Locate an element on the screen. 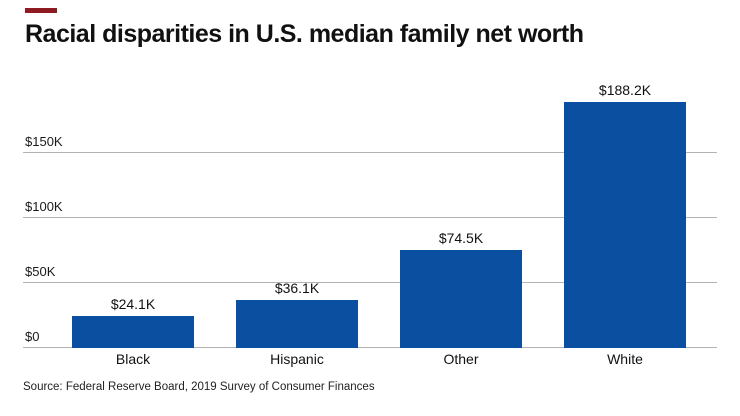 This screenshot has width=740, height=416. y-axis-tick-label: $0 is located at coordinates (32, 336).